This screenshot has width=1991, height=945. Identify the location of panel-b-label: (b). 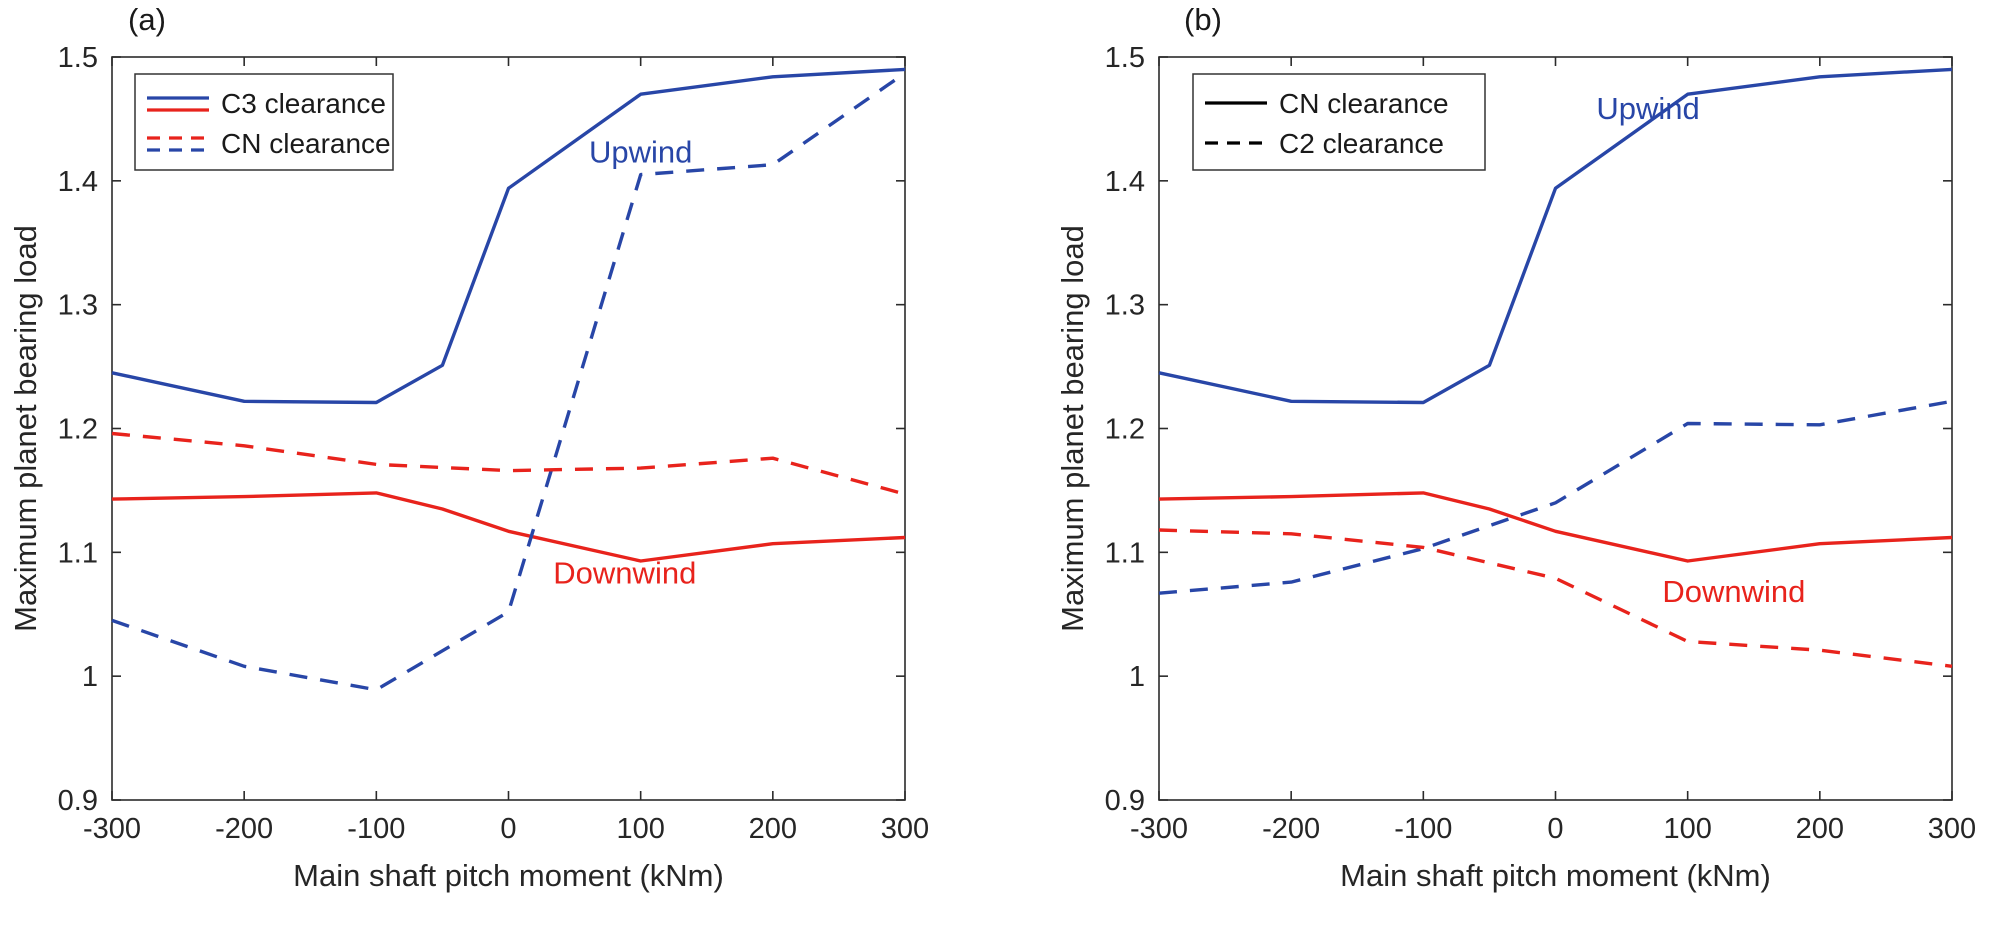
(1203, 19).